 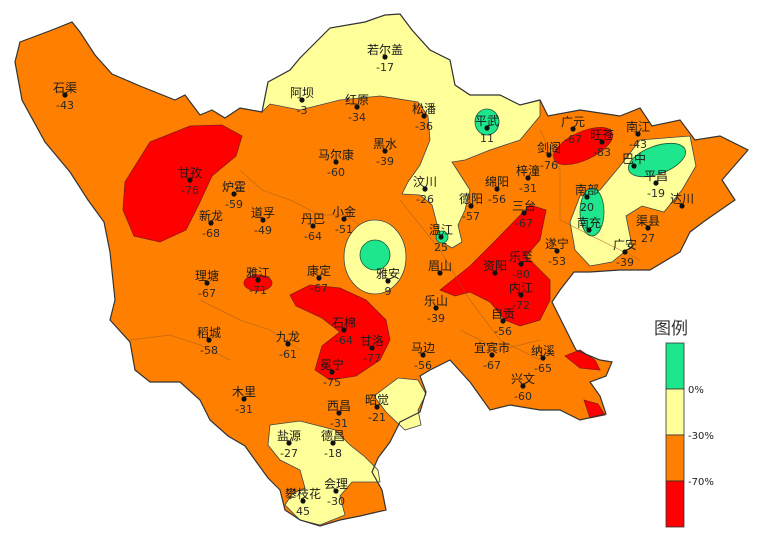 What do you see at coordinates (377, 400) in the screenshot?
I see `station-name: 昭觉` at bounding box center [377, 400].